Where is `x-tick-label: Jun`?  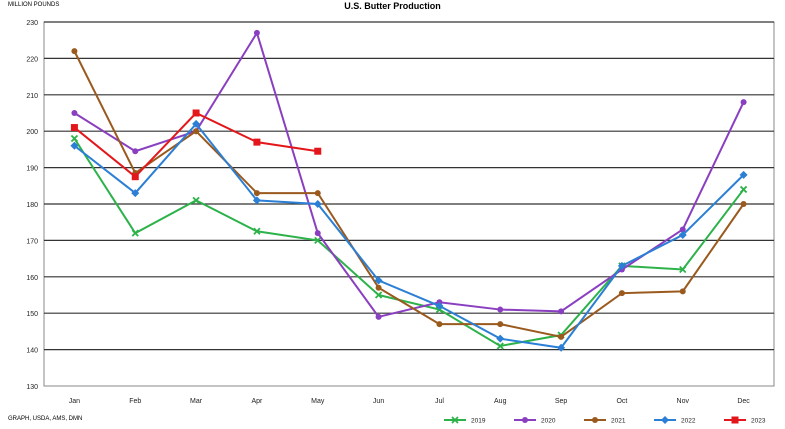
x-tick-label: Jun is located at coordinates (378, 401).